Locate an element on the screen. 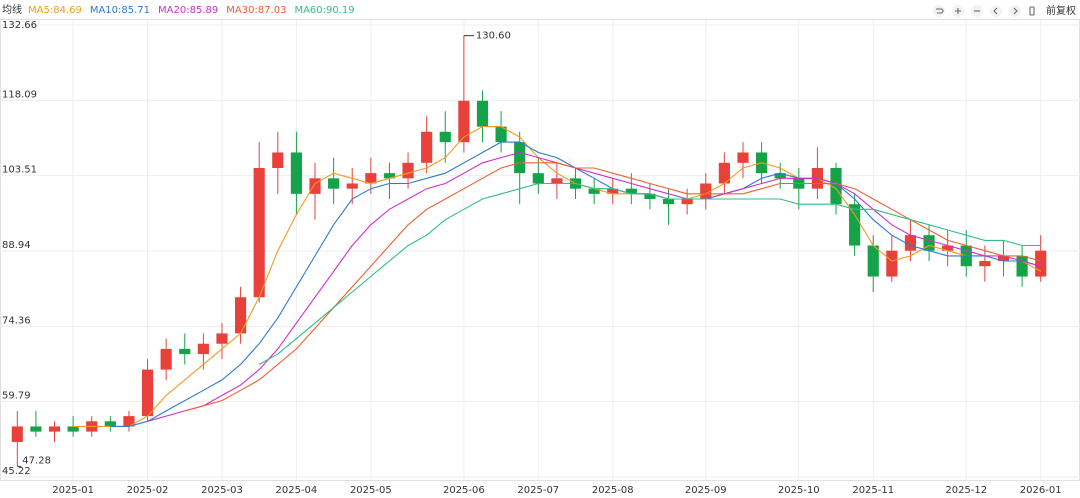 The image size is (1080, 498). x-tick-label: 2025-10 is located at coordinates (799, 490).